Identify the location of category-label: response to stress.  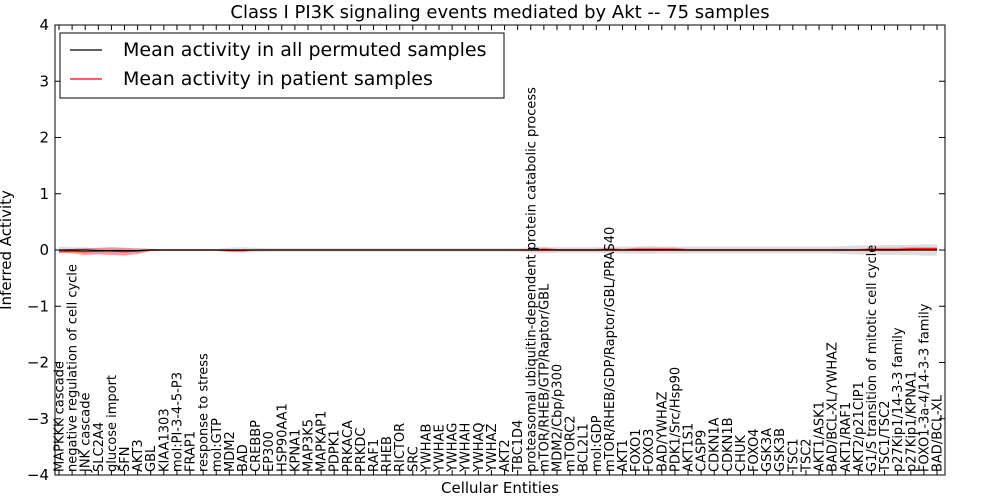
(204, 412).